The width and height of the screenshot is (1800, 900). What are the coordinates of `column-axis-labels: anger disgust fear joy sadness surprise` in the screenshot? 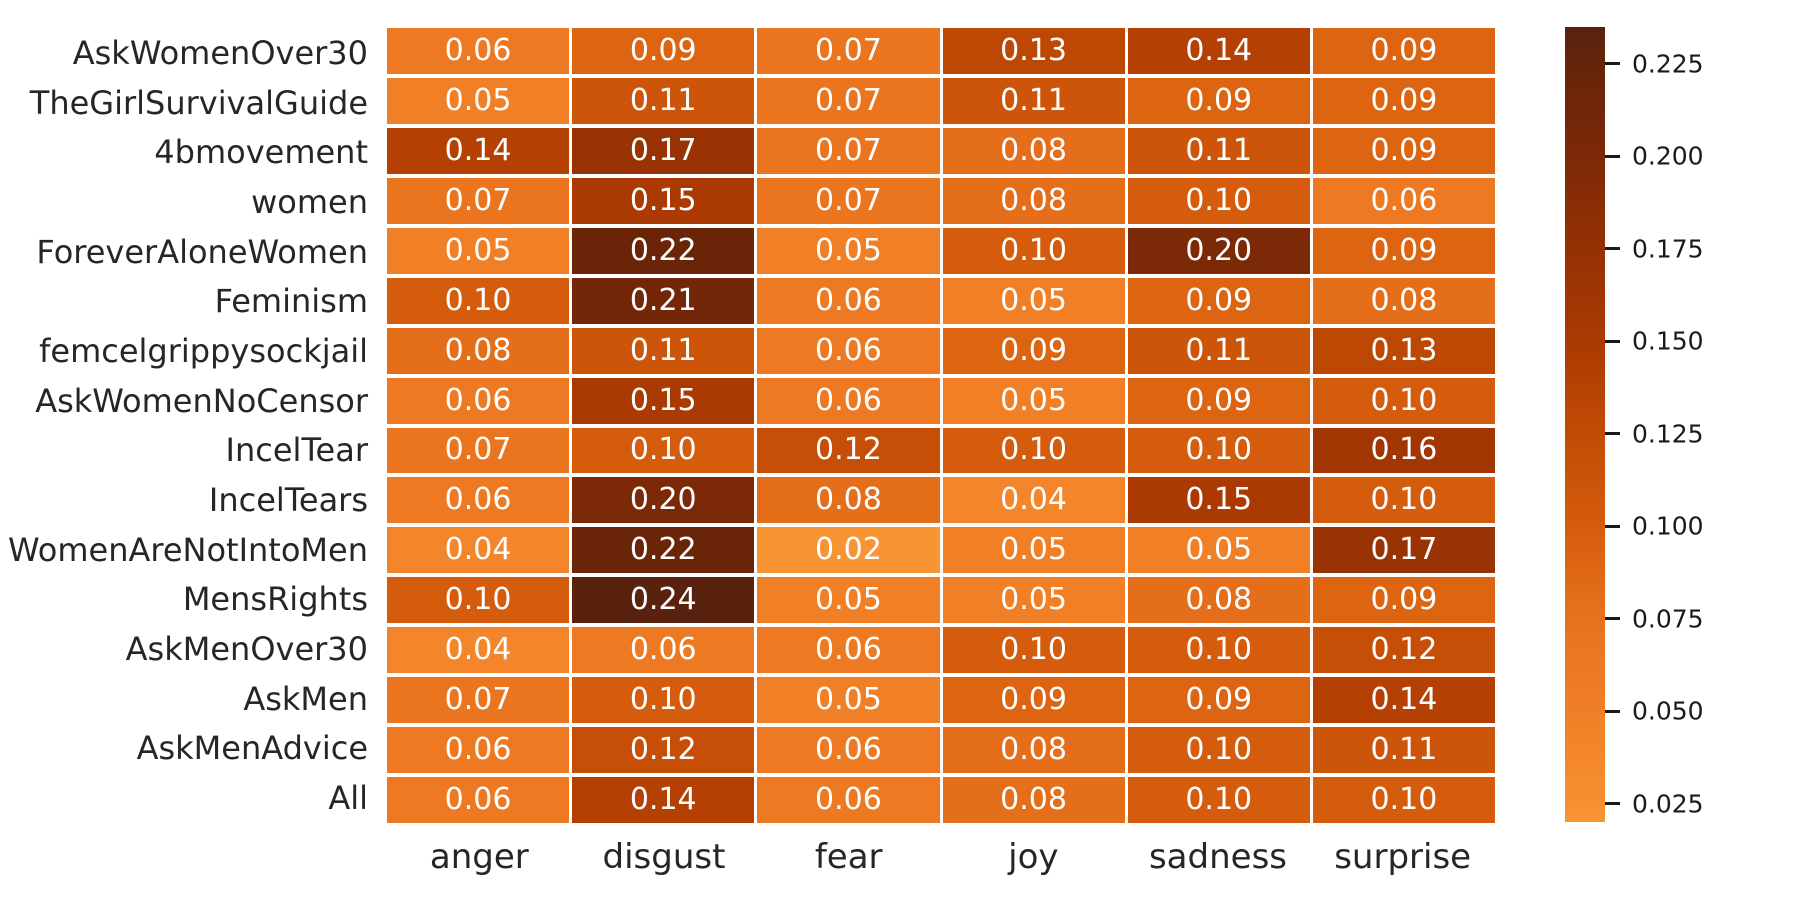 It's located at (941, 857).